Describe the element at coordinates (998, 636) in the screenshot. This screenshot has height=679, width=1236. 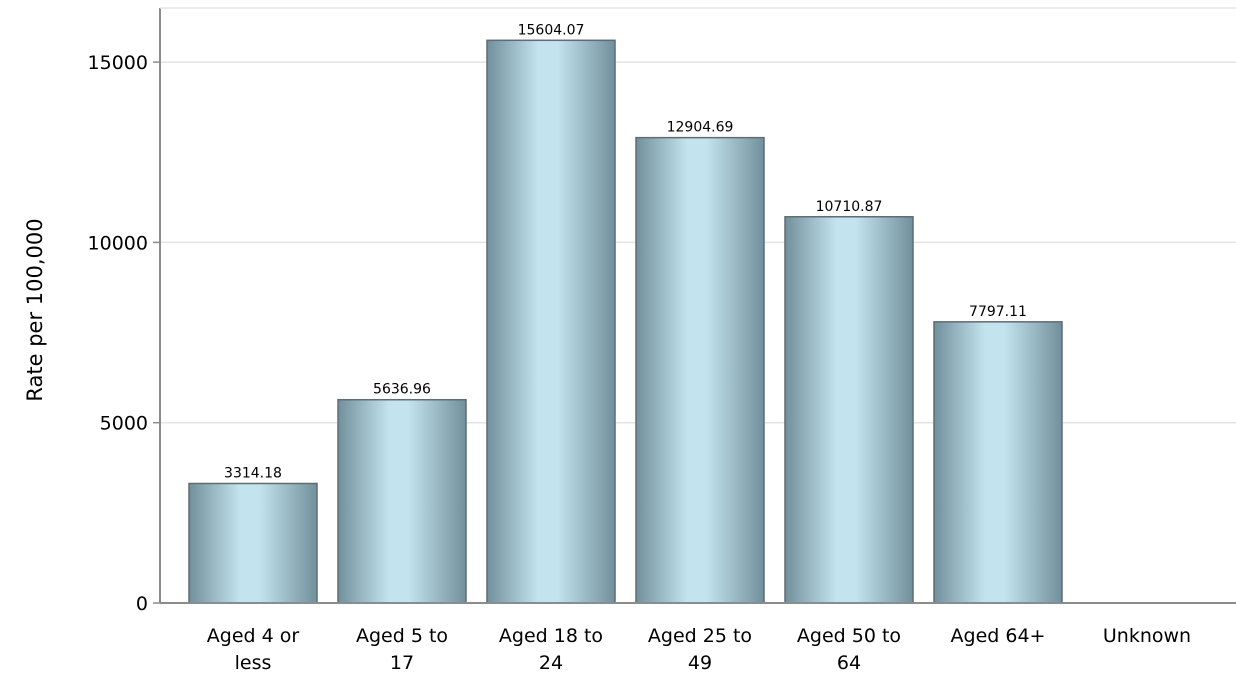
I see `x-tick-label: Aged 64+` at that location.